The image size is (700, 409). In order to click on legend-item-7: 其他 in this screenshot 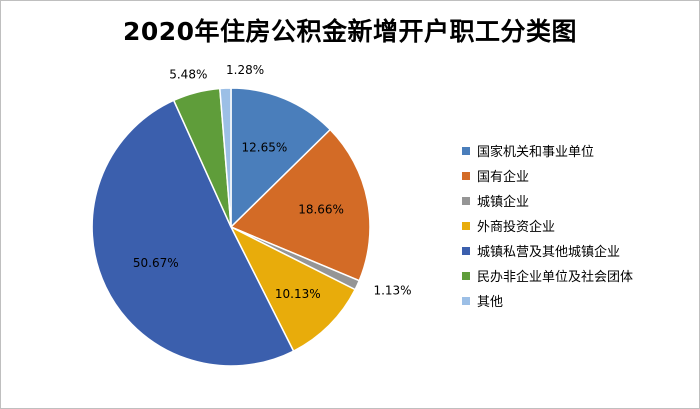, I will do `click(547, 300)`.